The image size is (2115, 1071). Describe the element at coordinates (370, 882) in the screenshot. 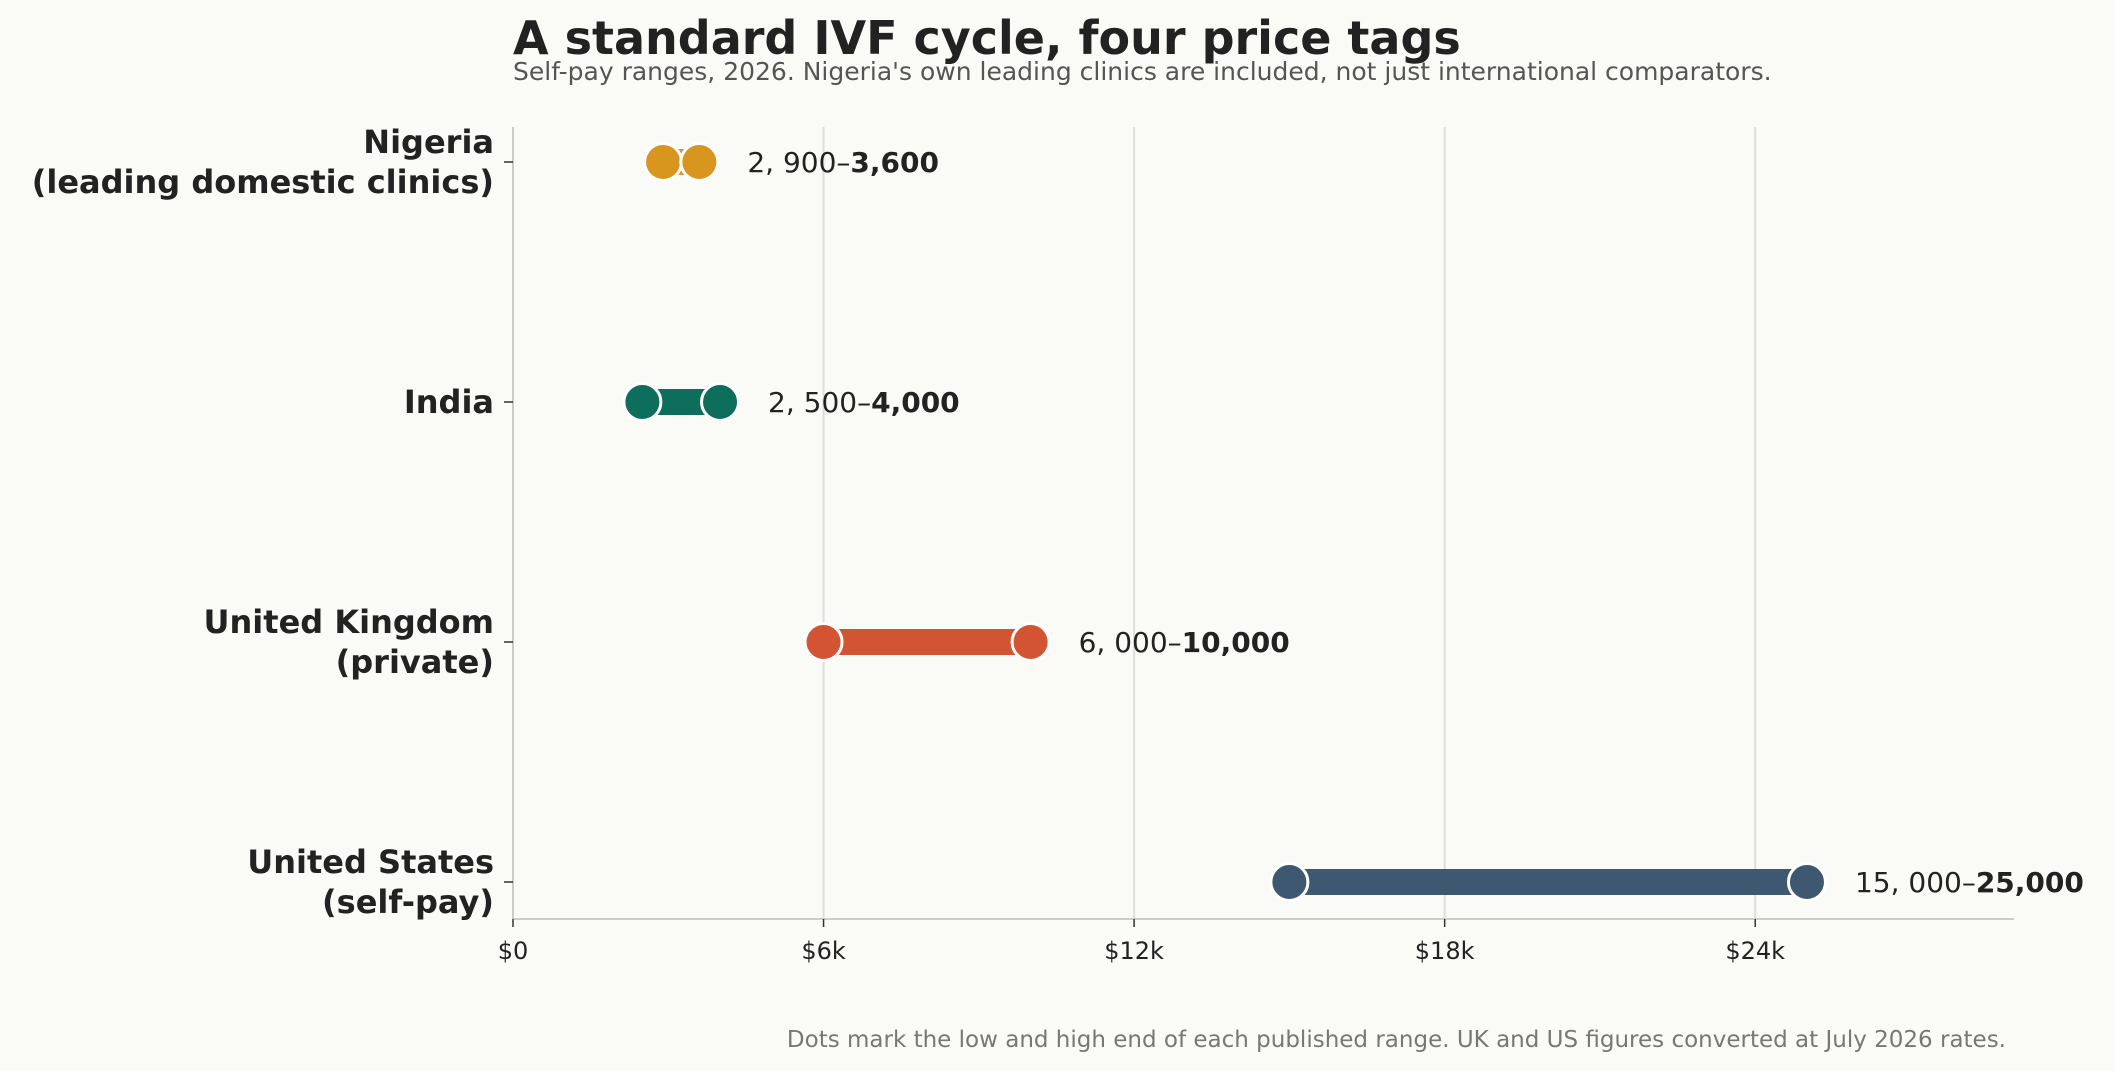

I see `category-label: United States (self-pay)` at that location.